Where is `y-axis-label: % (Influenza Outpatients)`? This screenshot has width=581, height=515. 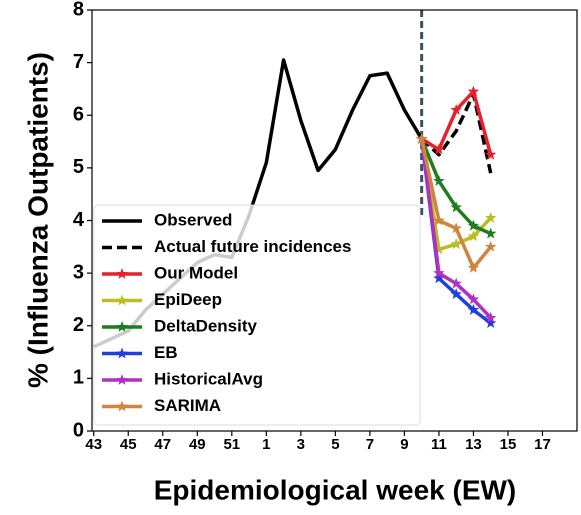 y-axis-label: % (Influenza Outpatients) is located at coordinates (37, 220).